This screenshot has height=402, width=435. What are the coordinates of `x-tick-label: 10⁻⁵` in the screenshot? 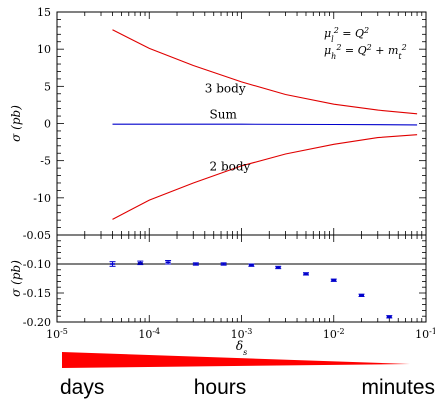 It's located at (57, 334).